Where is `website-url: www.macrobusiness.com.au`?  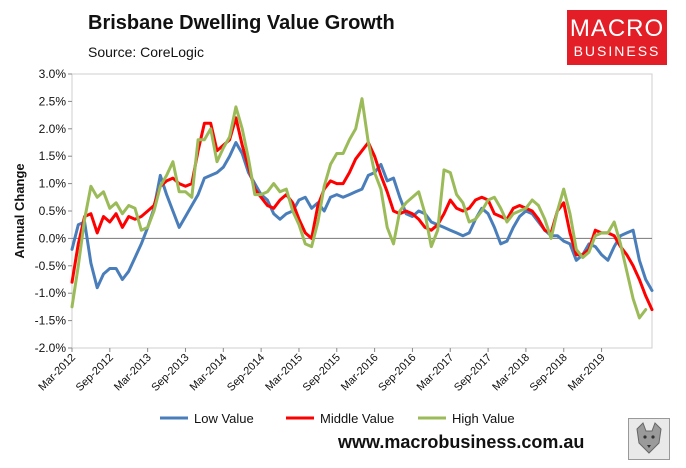
website-url: www.macrobusiness.com.au is located at coordinates (461, 442).